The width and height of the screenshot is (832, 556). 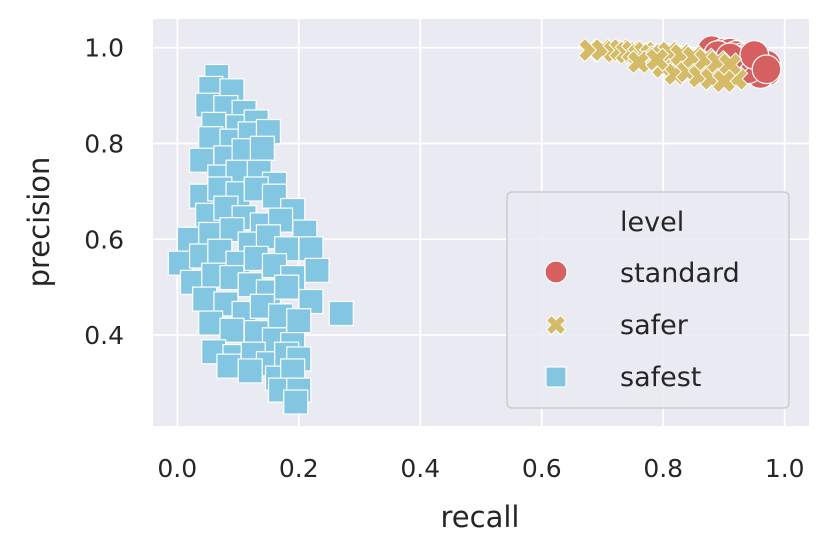 What do you see at coordinates (680, 273) in the screenshot?
I see `legend-label-standard: standard` at bounding box center [680, 273].